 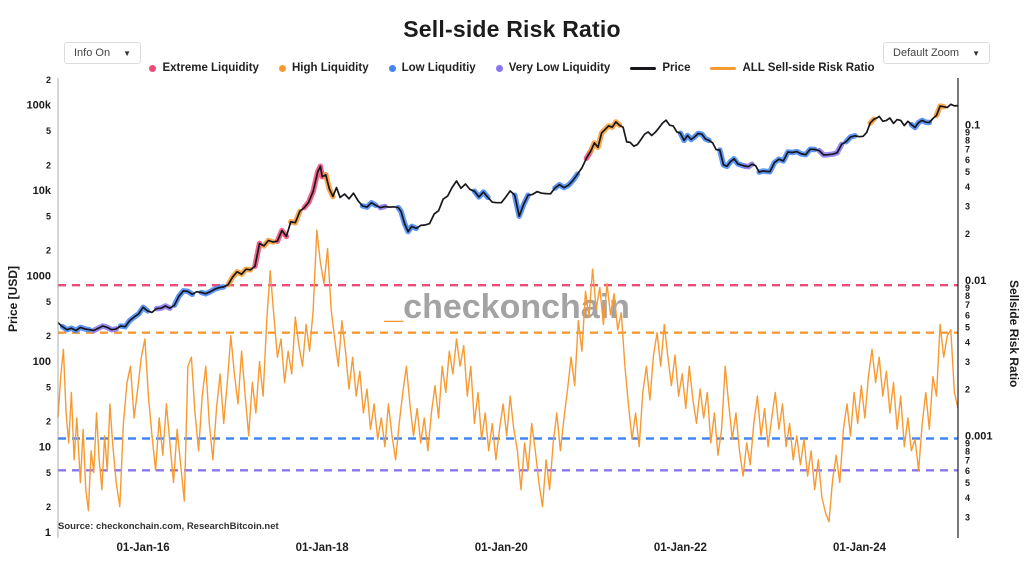 What do you see at coordinates (143, 548) in the screenshot?
I see `x-tick-label: 01-Jan-16` at bounding box center [143, 548].